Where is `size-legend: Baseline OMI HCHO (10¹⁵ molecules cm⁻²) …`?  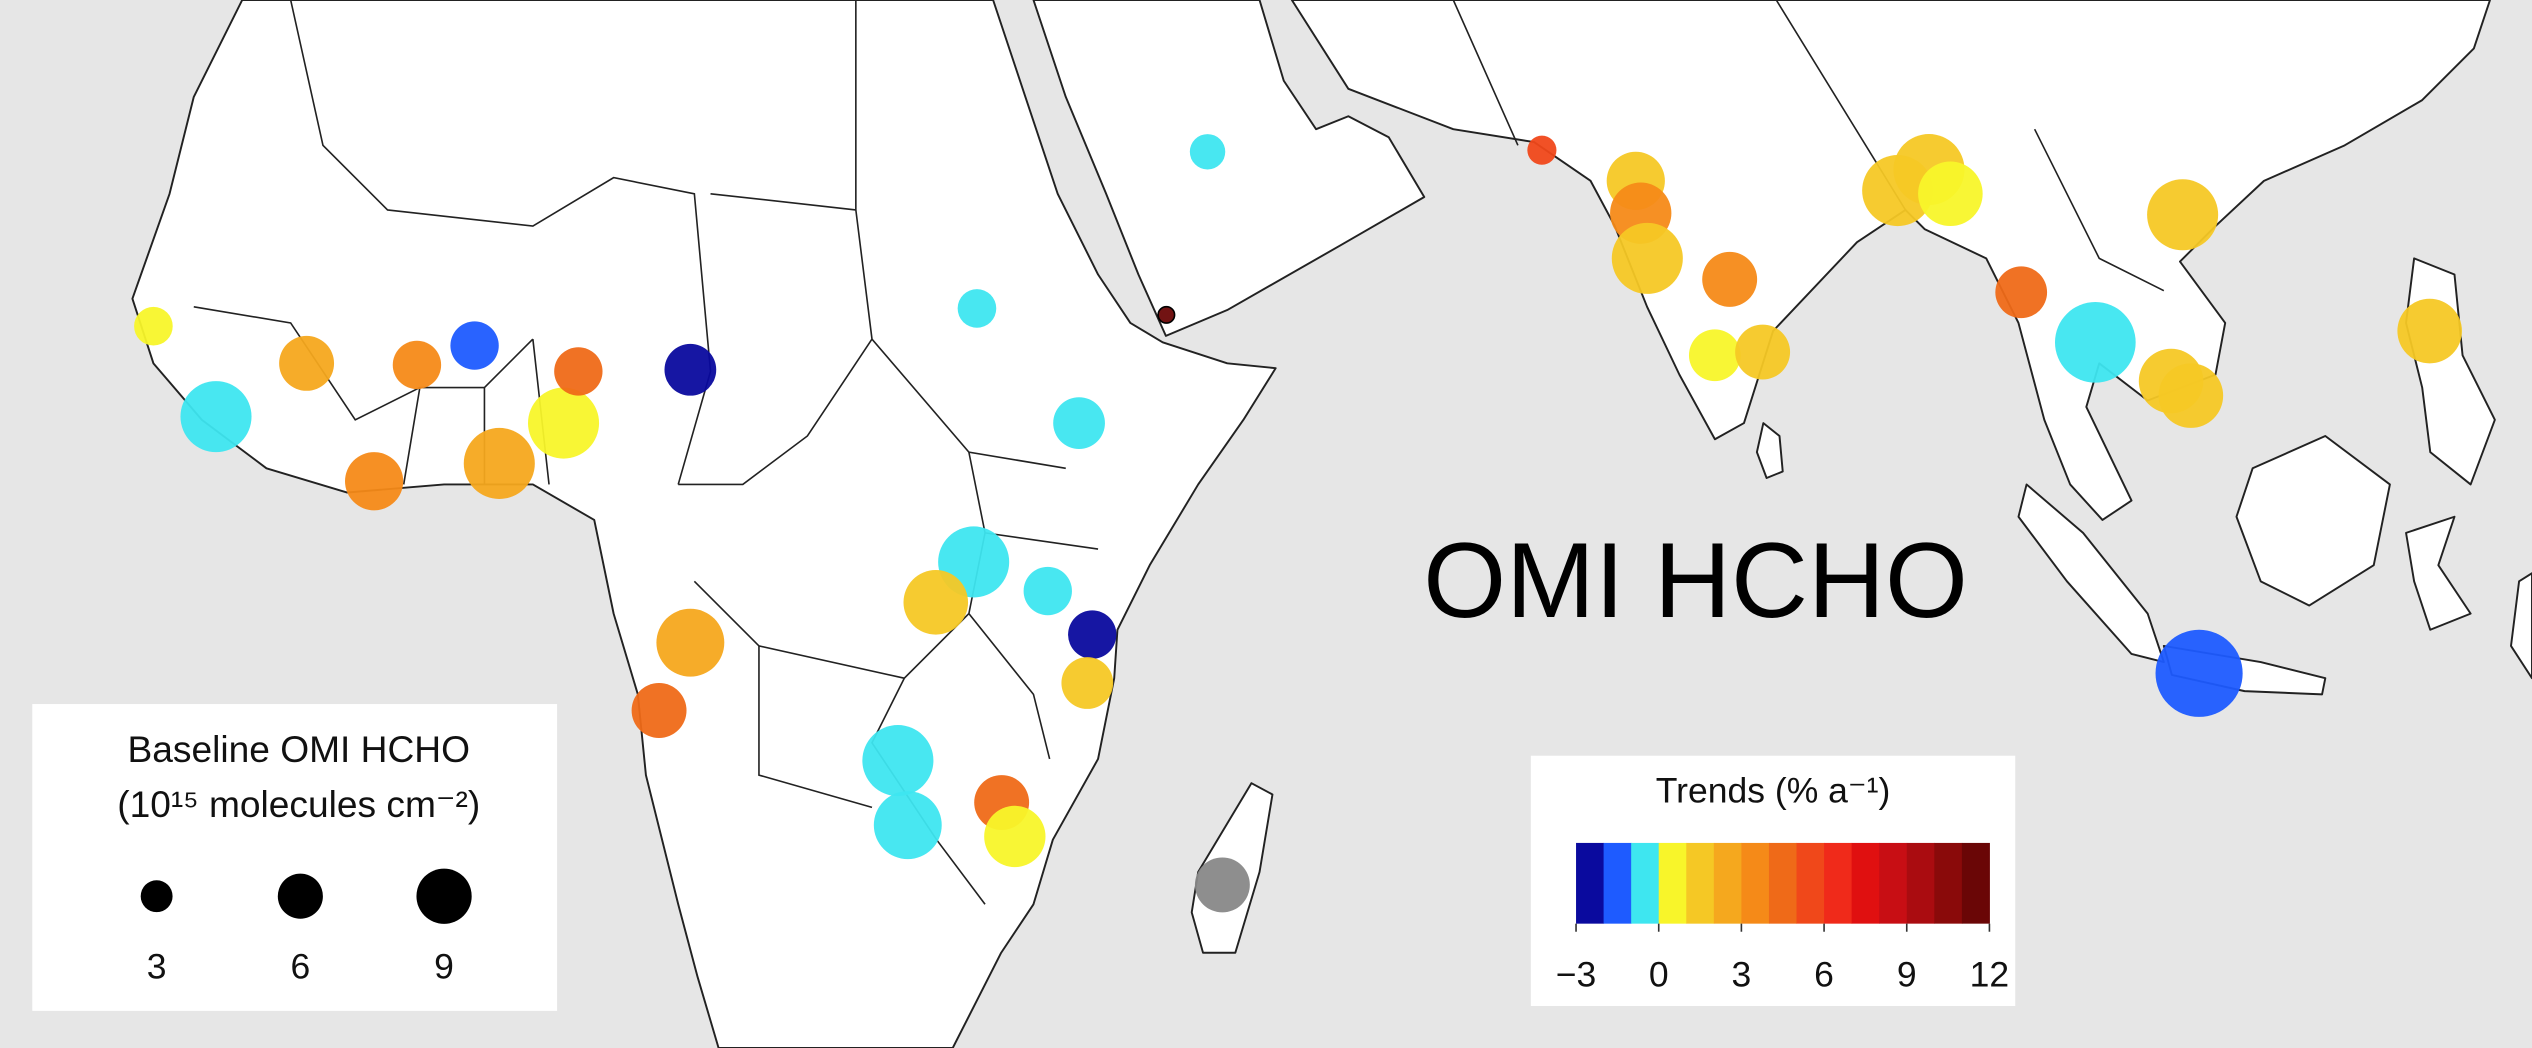 size-legend: Baseline OMI HCHO (10¹⁵ molecules cm⁻²) … is located at coordinates (295, 857).